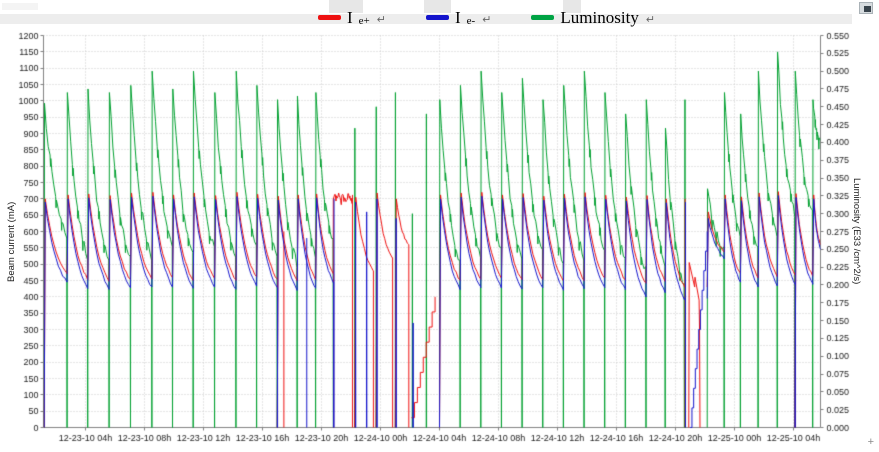 This screenshot has height=452, width=879. I want to click on paragraph-mark: +, so click(870, 442).